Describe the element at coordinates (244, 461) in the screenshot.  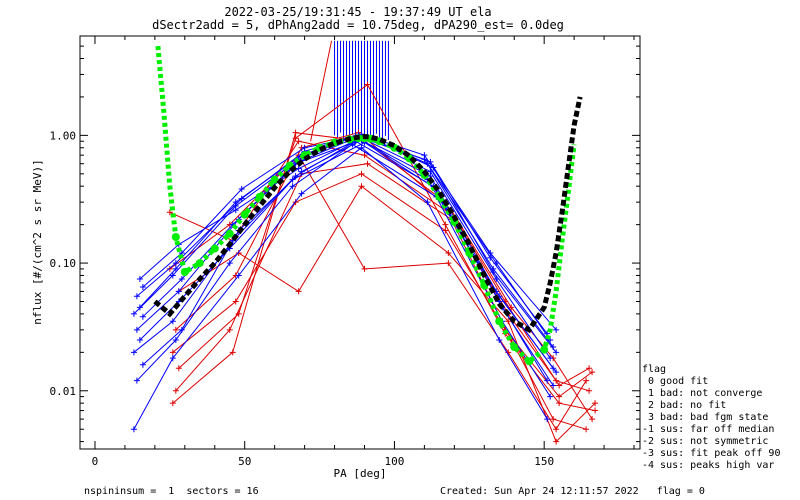
I see `x-tick-label: 50` at that location.